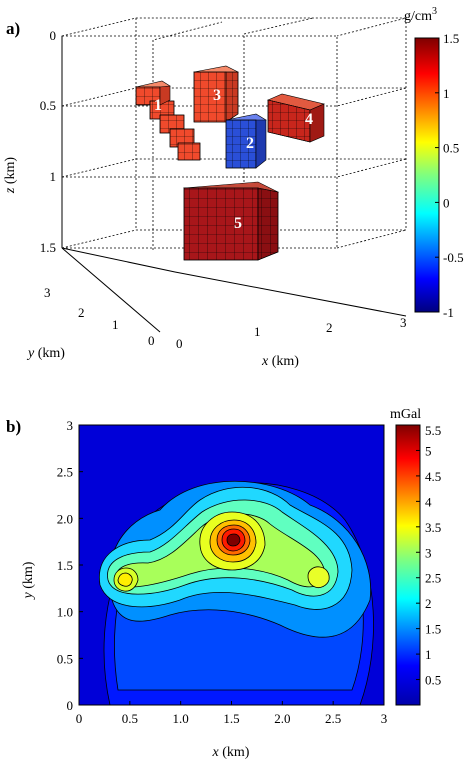 This screenshot has height=778, width=474. Describe the element at coordinates (250, 143) in the screenshot. I see `body-2-label: 2` at that location.